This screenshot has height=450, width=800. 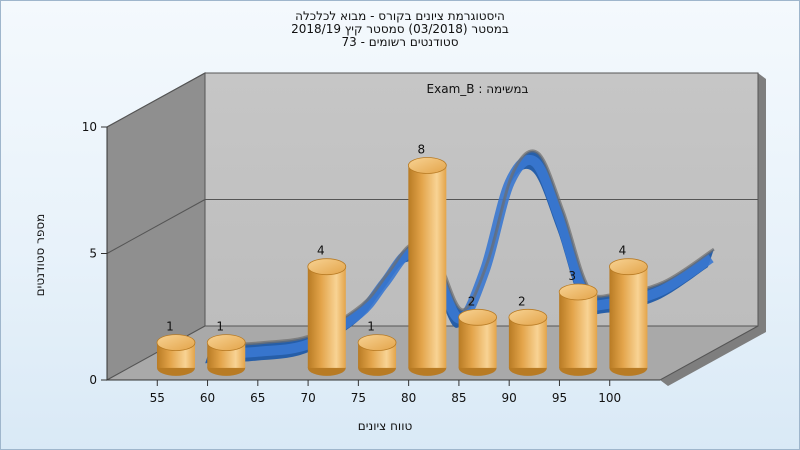 What do you see at coordinates (207, 398) in the screenshot?
I see `x-tick-label: 60` at bounding box center [207, 398].